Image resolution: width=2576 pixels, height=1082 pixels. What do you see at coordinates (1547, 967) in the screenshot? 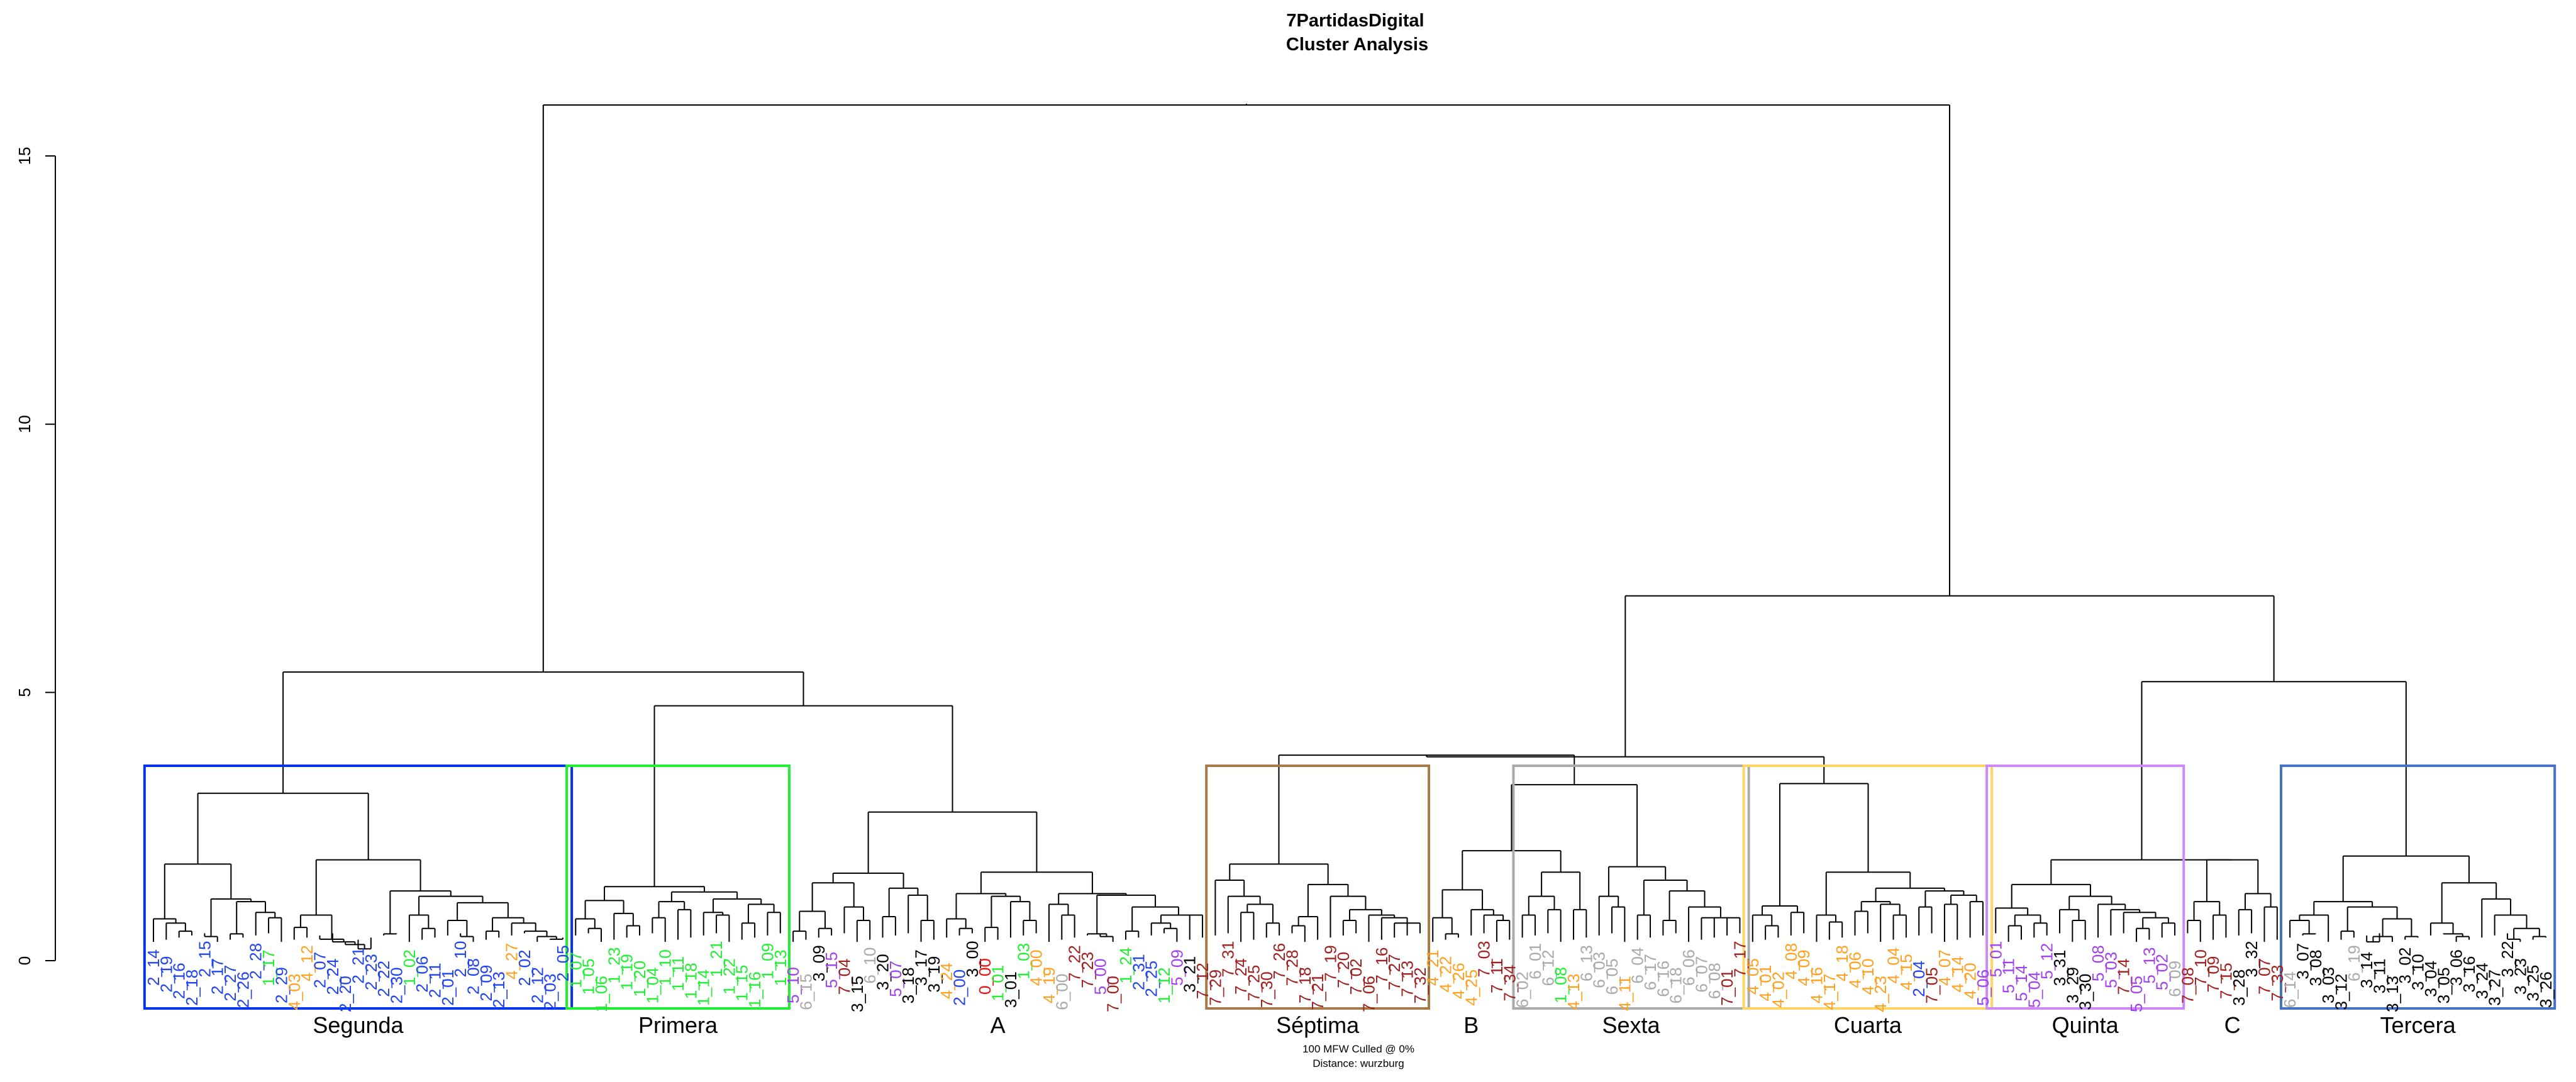
I see `leaf-label: 6_12` at bounding box center [1547, 967].